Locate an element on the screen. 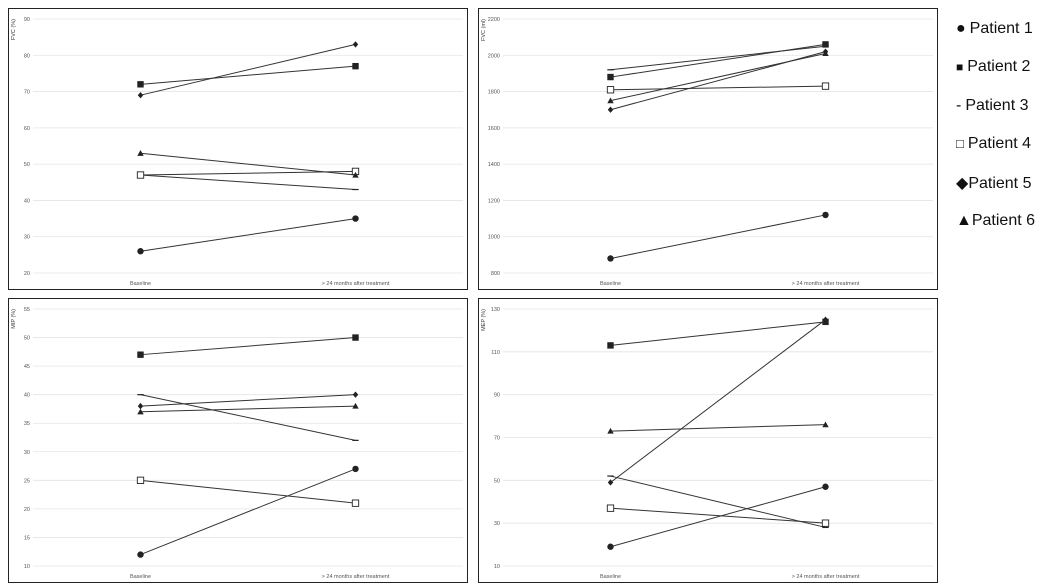 The width and height of the screenshot is (1056, 584). y-tick-label: 2200 is located at coordinates (494, 20).